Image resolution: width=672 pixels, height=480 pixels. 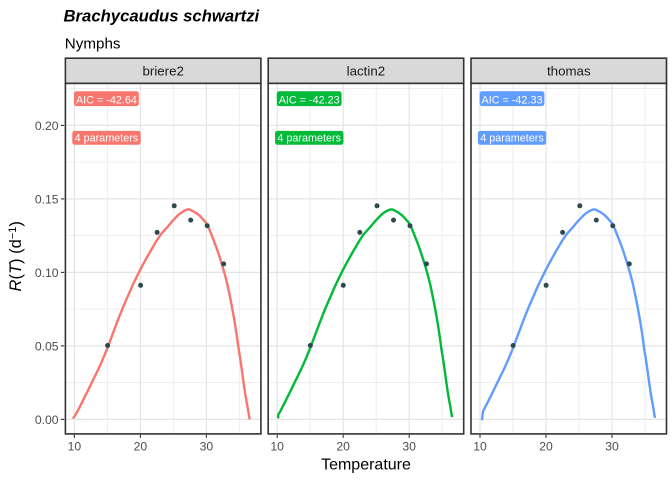 I want to click on svg-text: 0.20, so click(x=47, y=126).